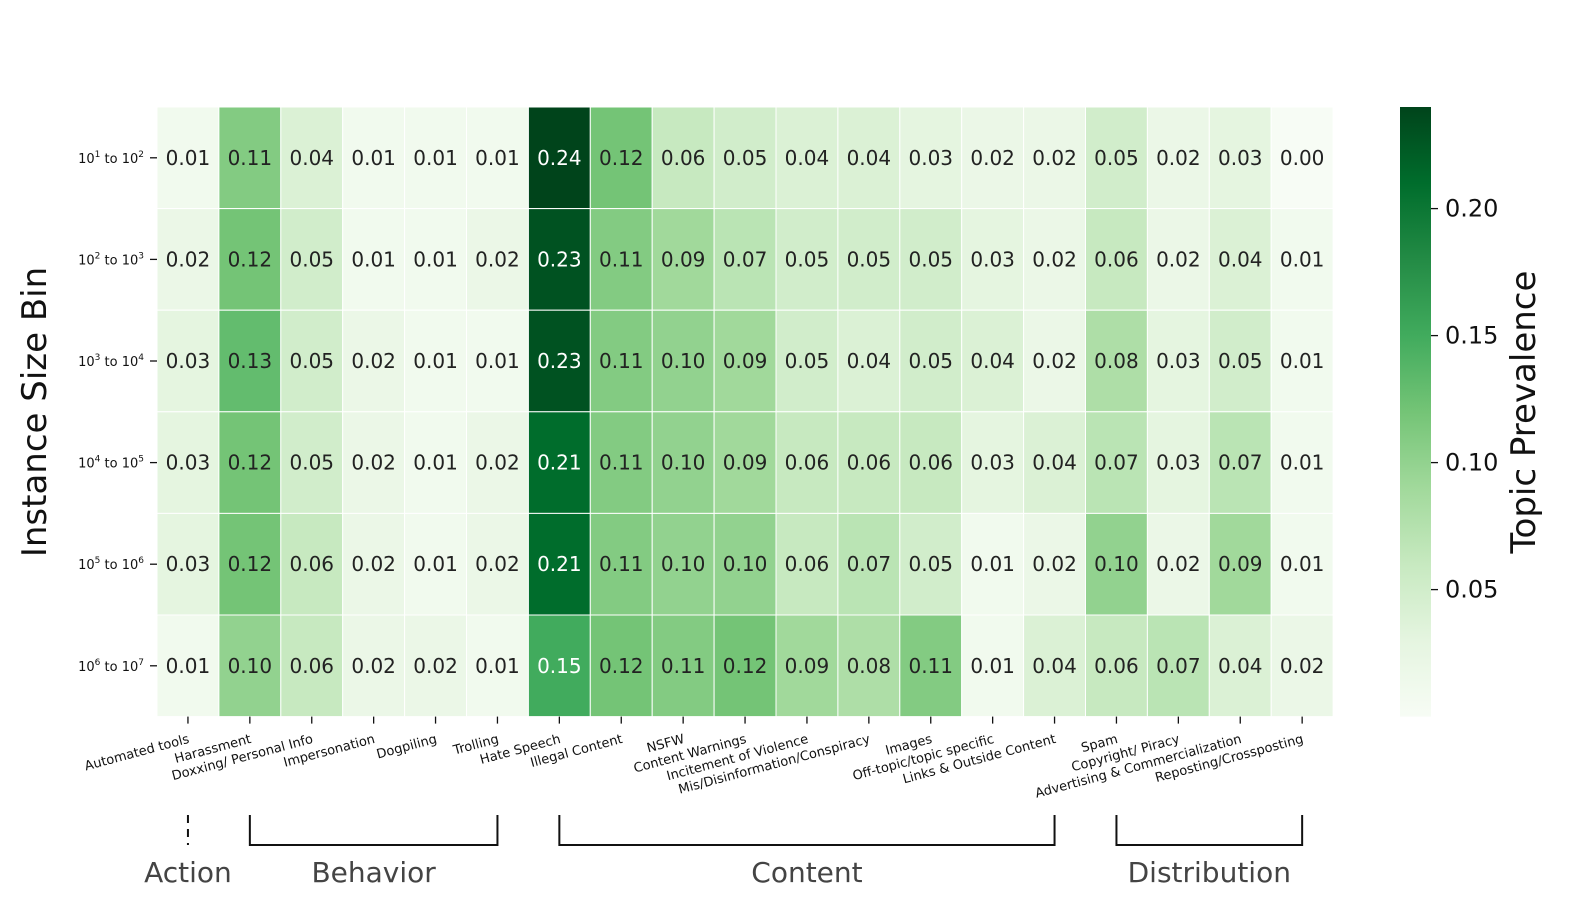 Image resolution: width=1575 pixels, height=900 pixels. Describe the element at coordinates (1302, 158) in the screenshot. I see `cell-value-label: 0.00` at that location.